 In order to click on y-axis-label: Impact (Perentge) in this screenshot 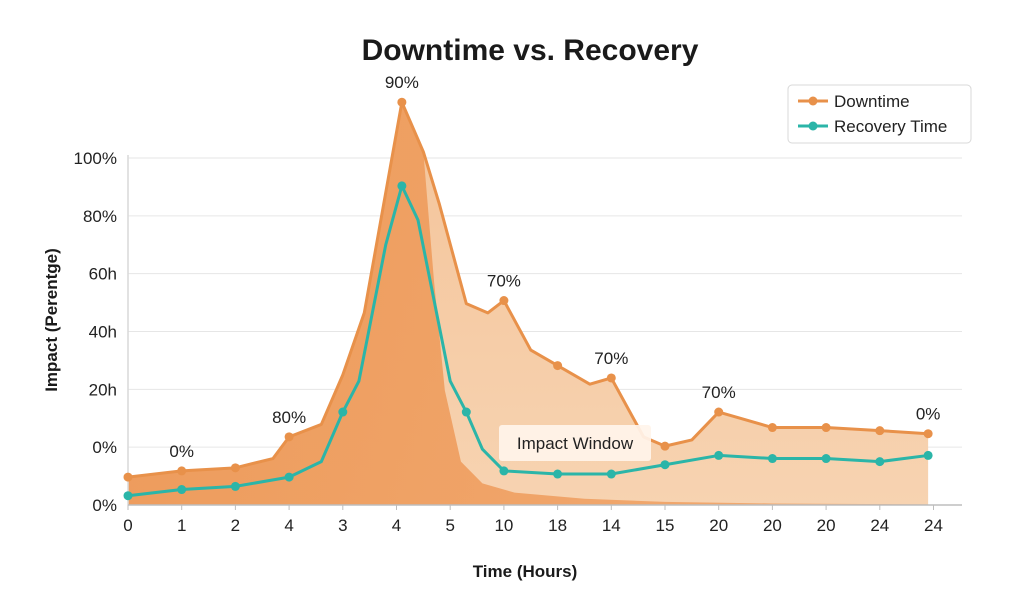, I will do `click(51, 320)`.